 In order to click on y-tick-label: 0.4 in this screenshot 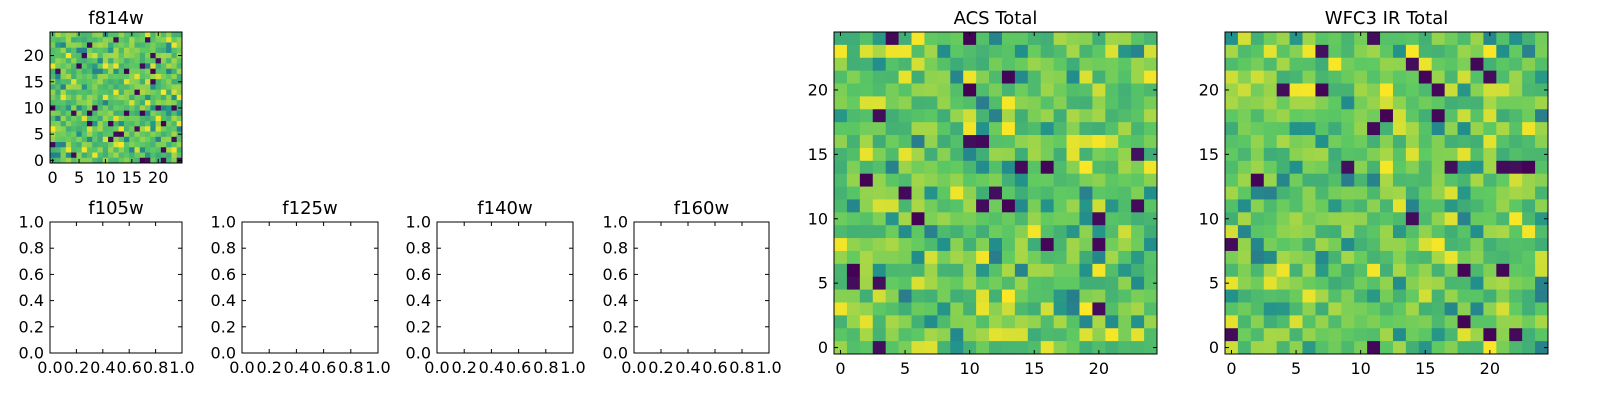, I will do `click(223, 300)`.